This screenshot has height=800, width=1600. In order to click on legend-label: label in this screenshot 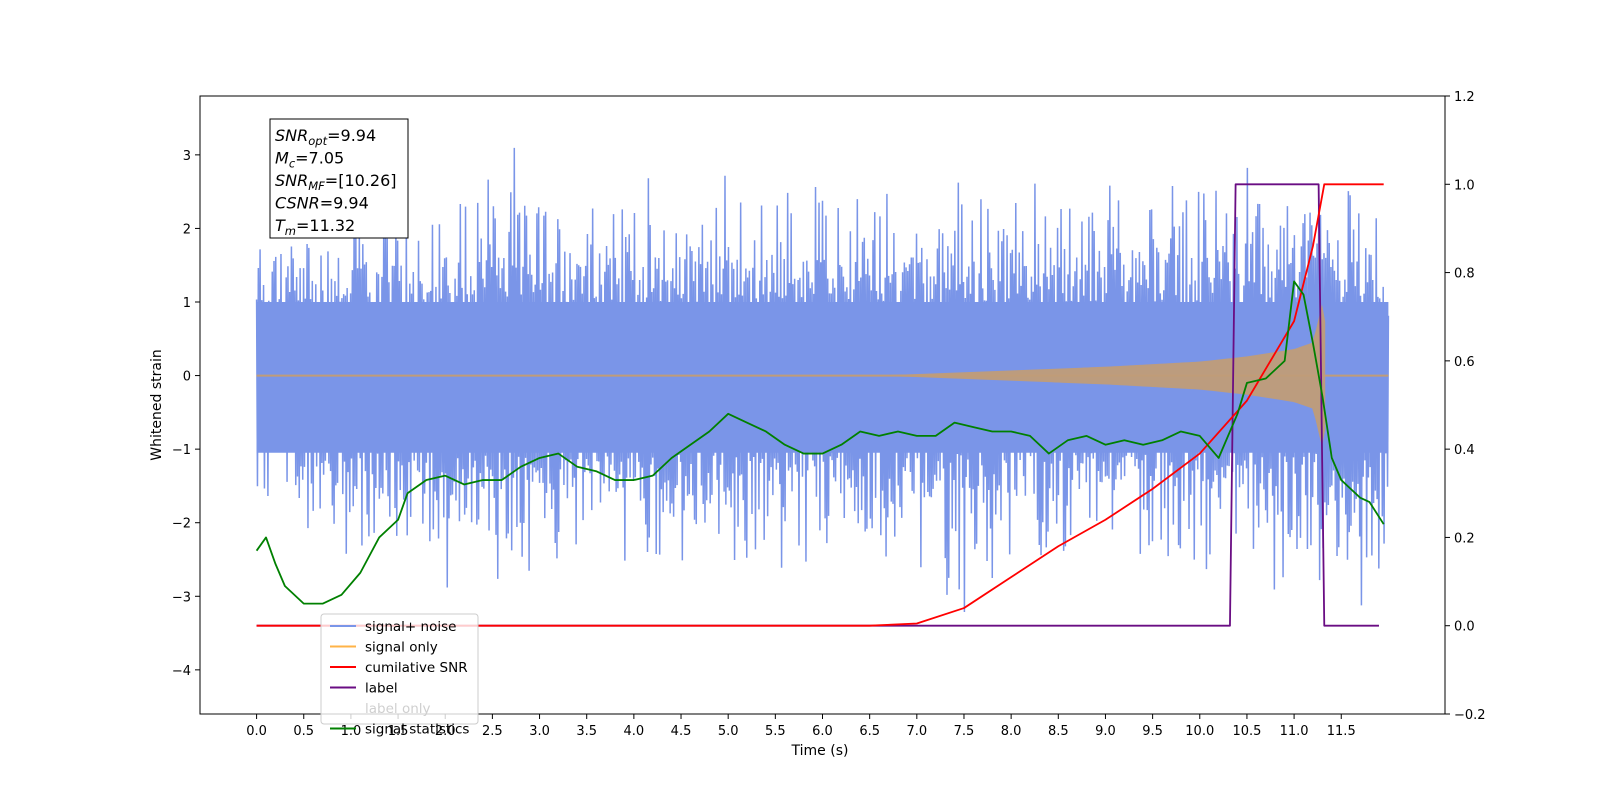, I will do `click(381, 689)`.